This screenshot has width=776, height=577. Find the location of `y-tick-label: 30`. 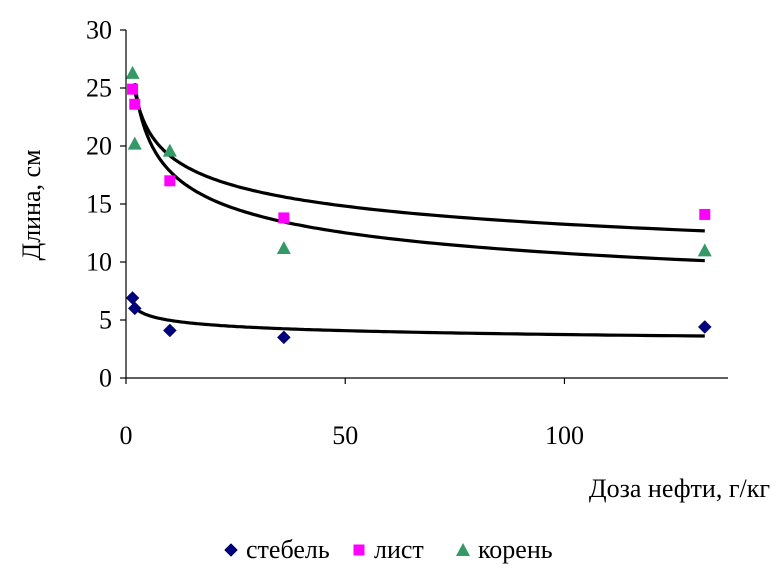

y-tick-label: 30 is located at coordinates (99, 30).